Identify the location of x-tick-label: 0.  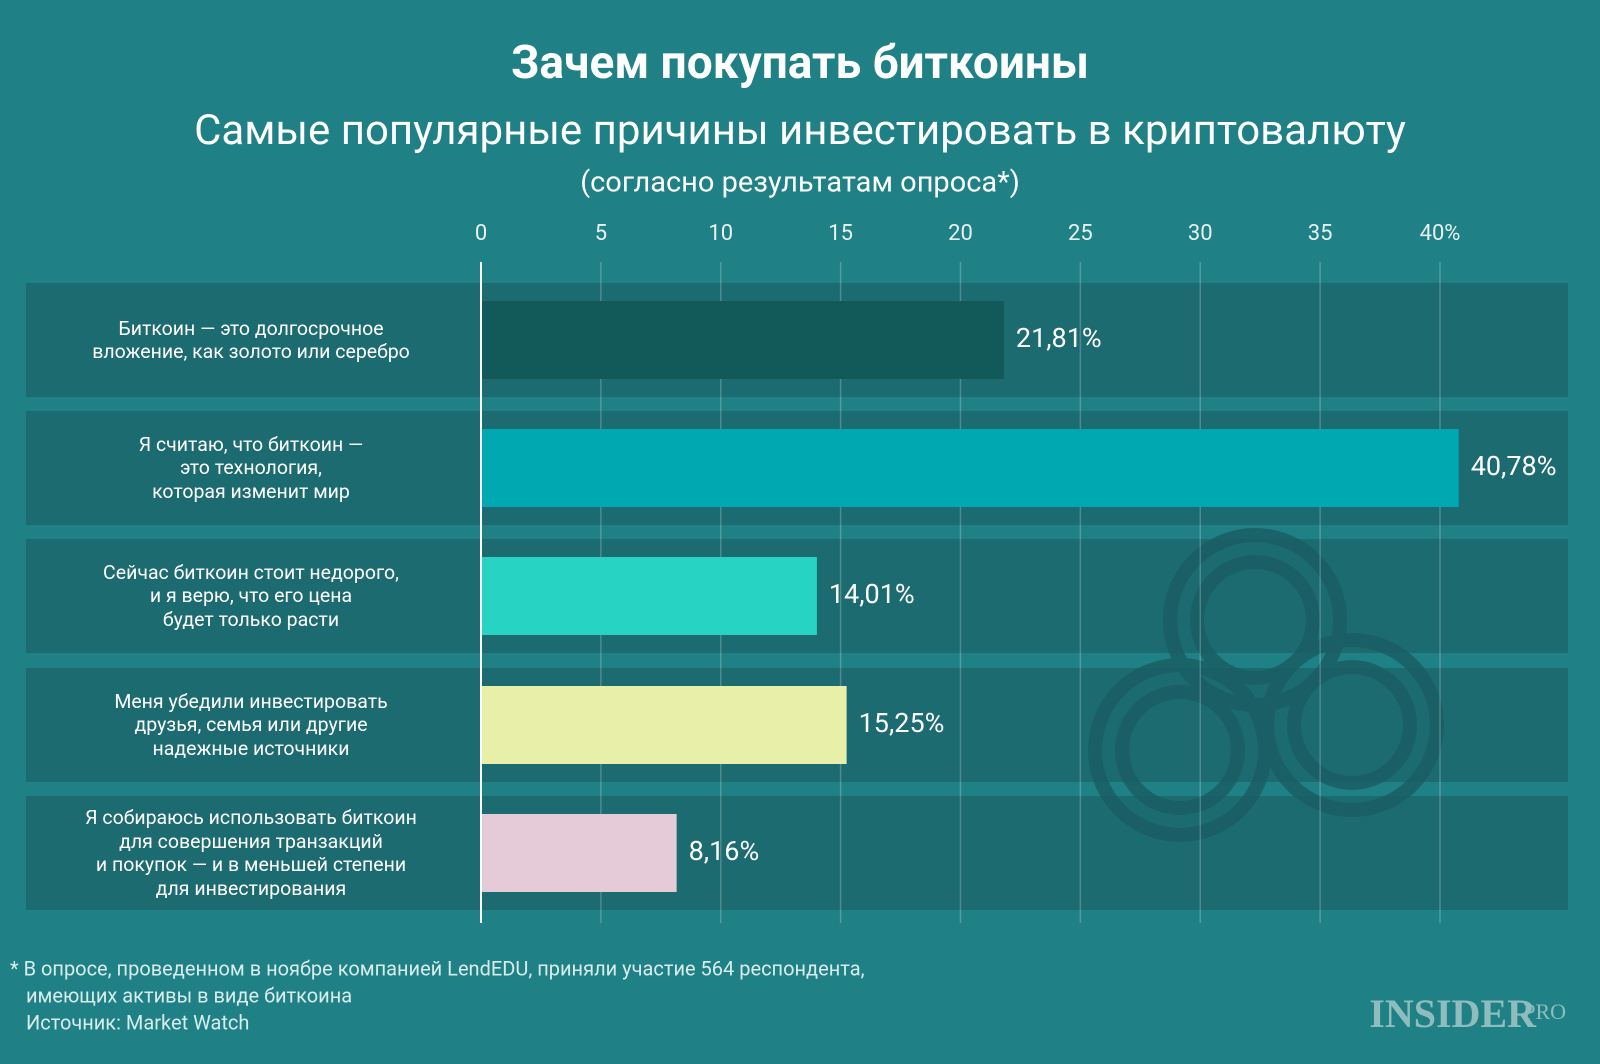
(481, 233).